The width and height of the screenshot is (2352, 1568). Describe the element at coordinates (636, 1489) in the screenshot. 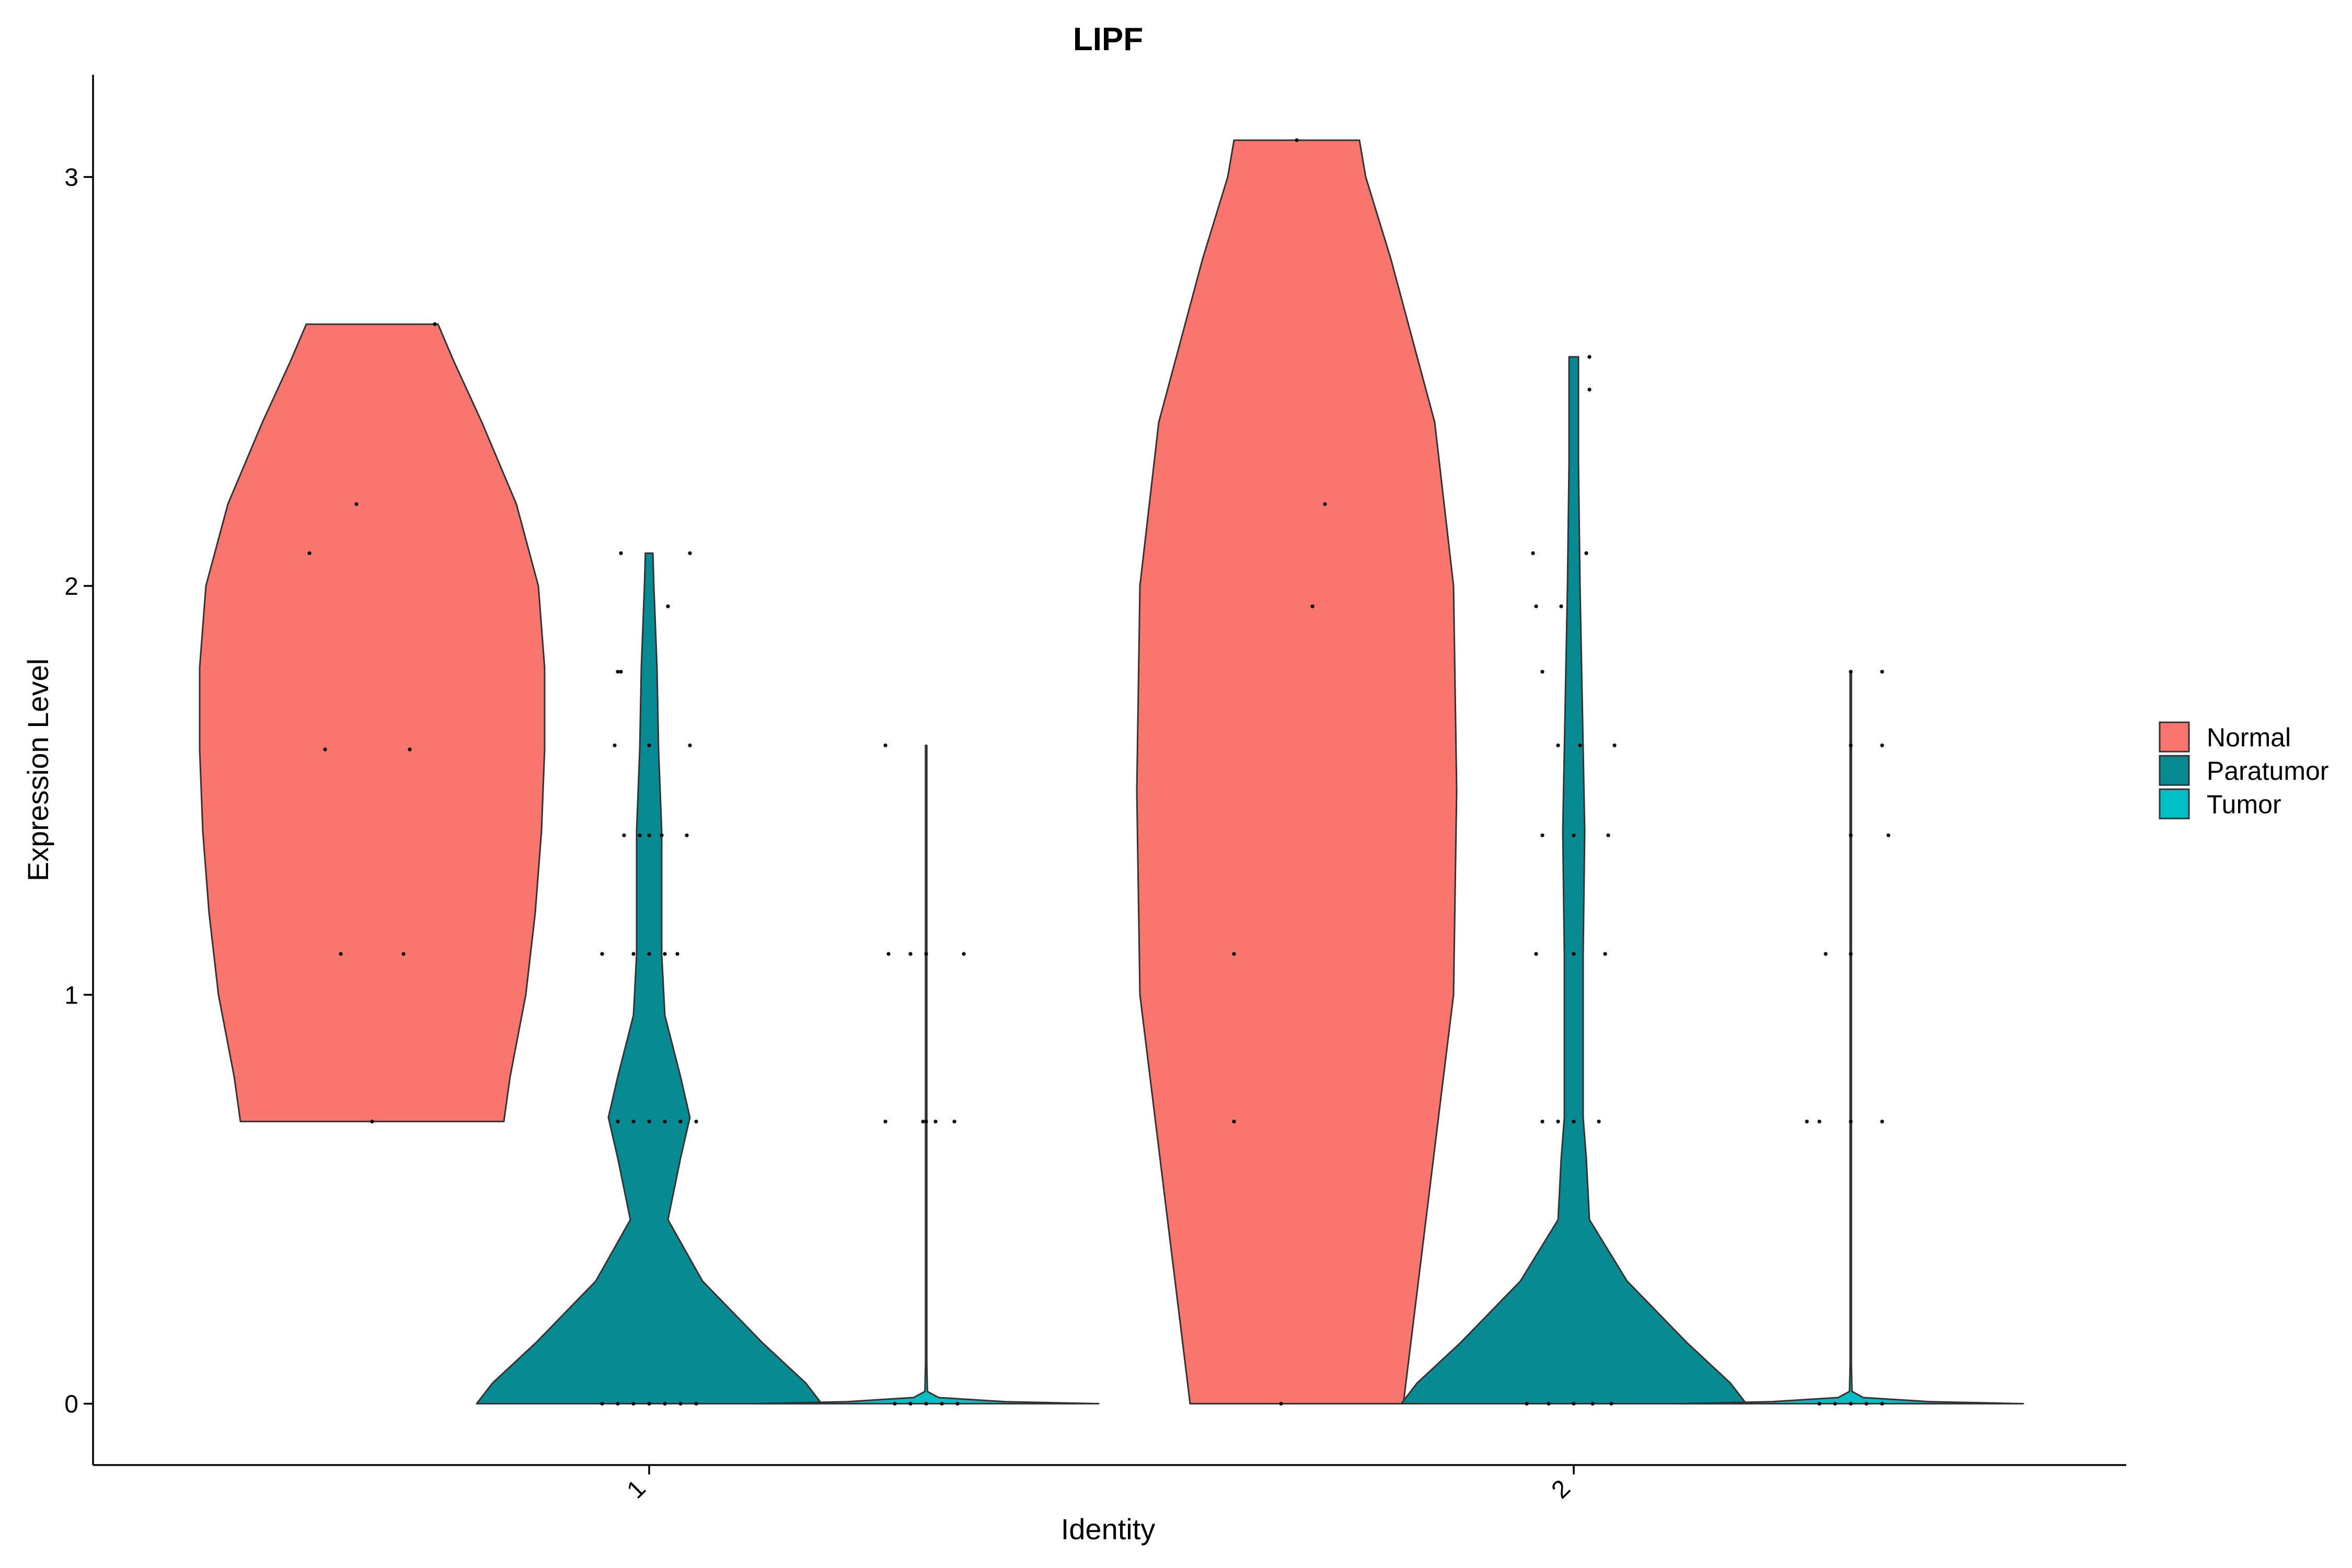

I see `x-tick-label: 1` at that location.